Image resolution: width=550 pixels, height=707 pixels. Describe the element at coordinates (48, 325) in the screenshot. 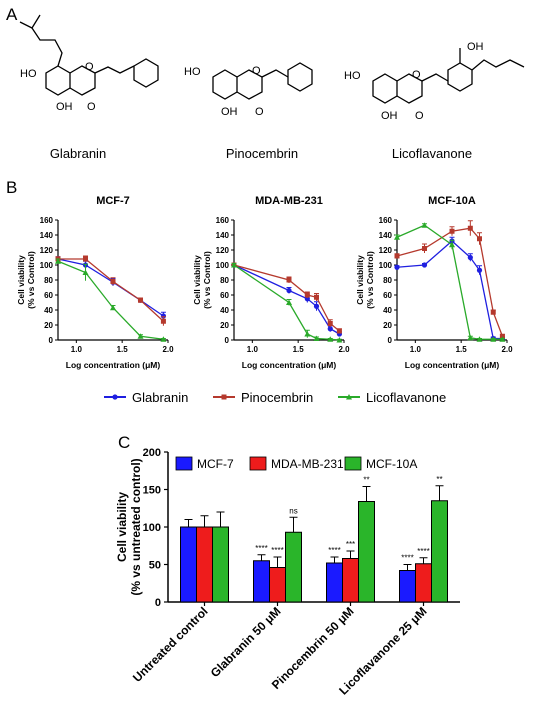

I see `y-tick-label: 20` at that location.